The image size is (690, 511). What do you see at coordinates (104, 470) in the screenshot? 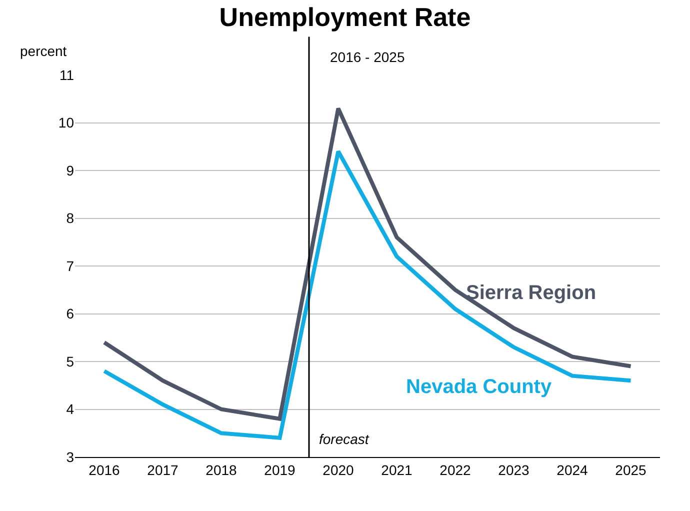
I see `x-tick-label: 2016` at bounding box center [104, 470].